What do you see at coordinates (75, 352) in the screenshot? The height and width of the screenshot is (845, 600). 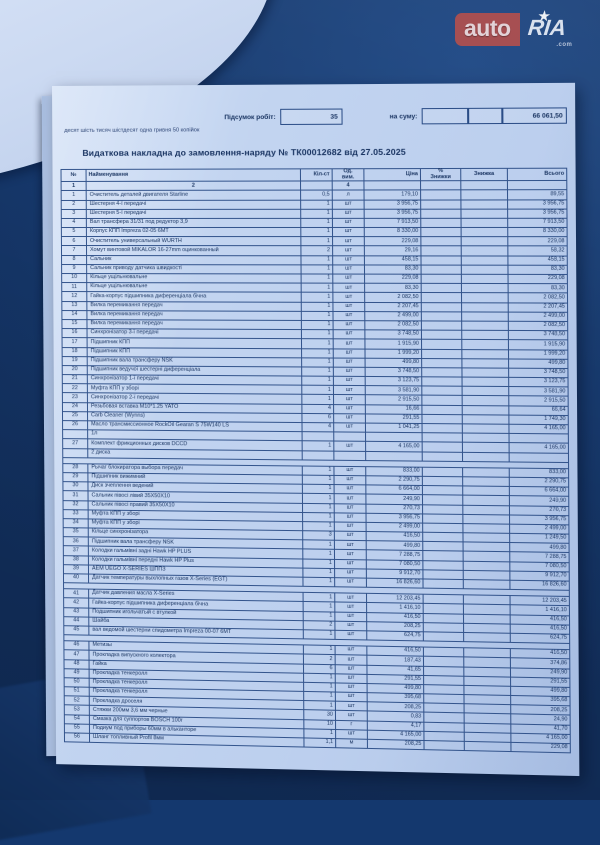 I see `cell-no: 18` at bounding box center [75, 352].